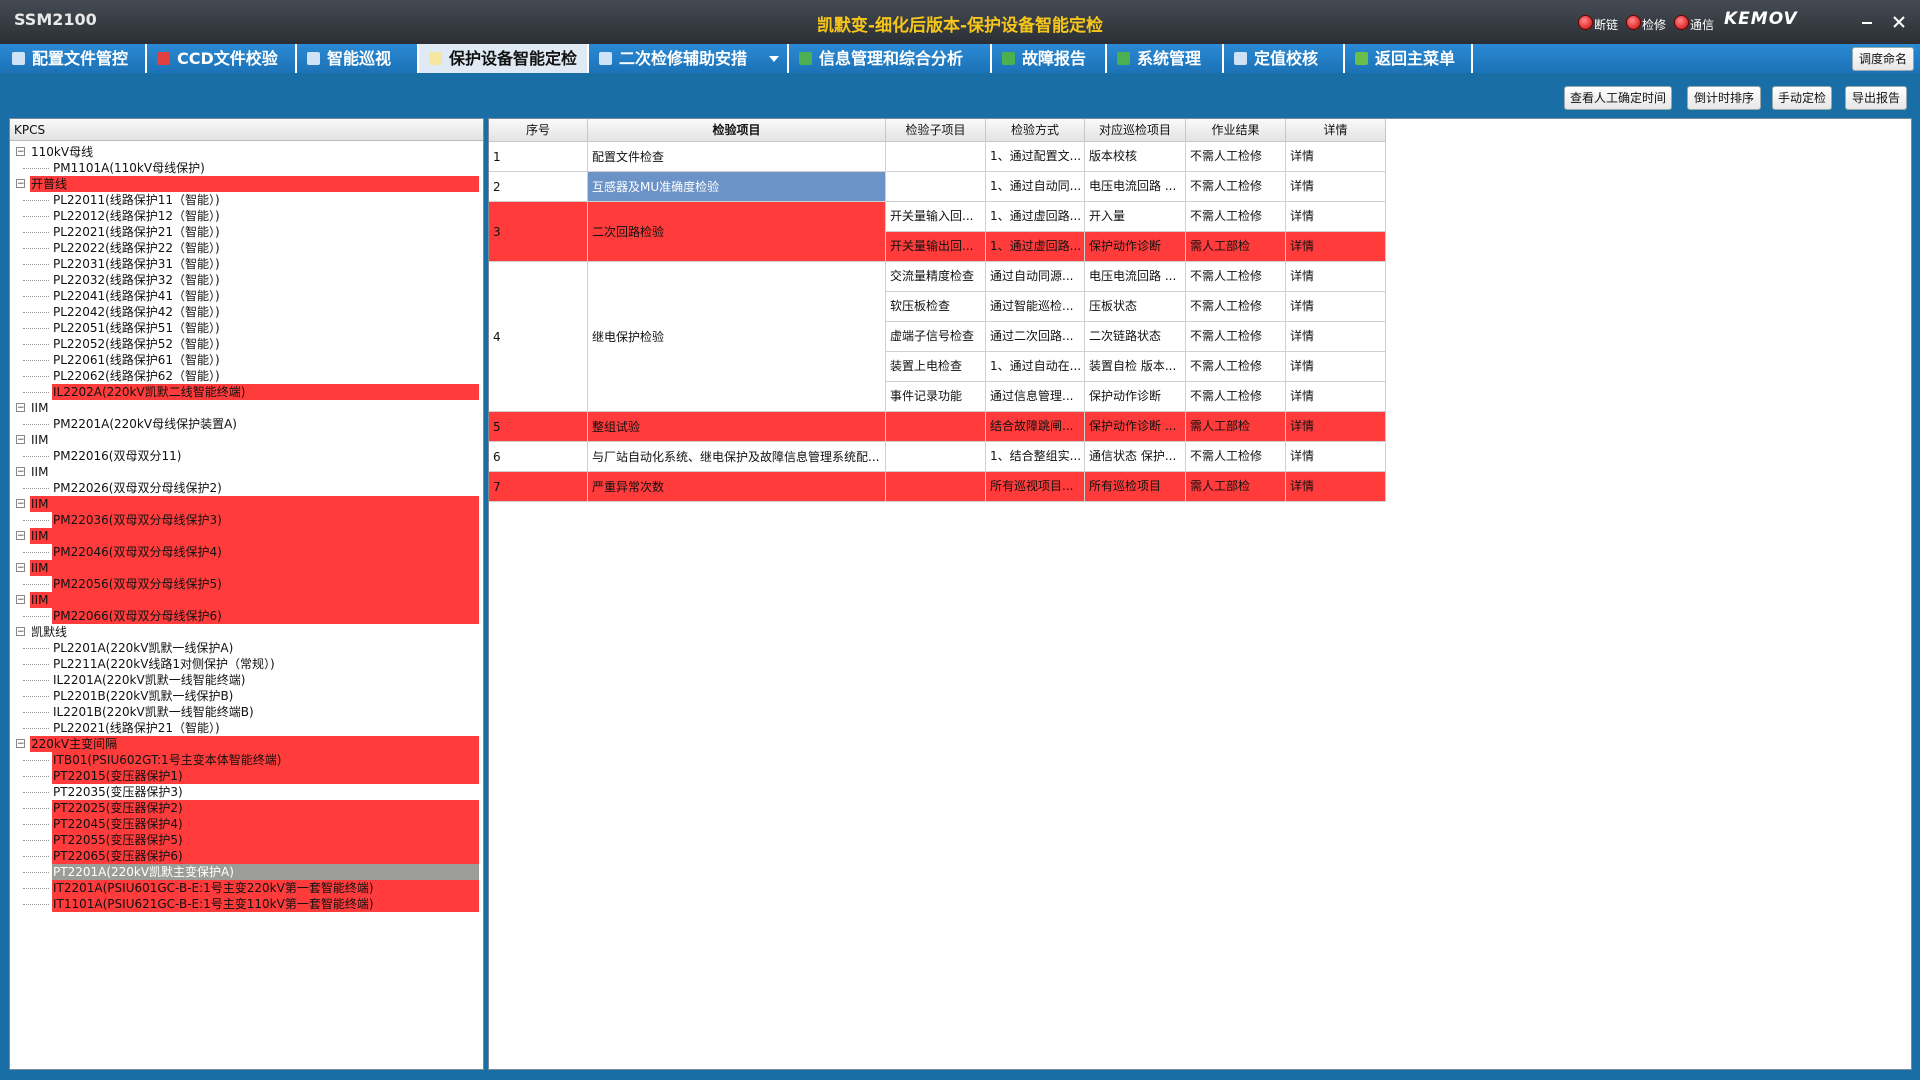 This screenshot has height=1080, width=1920. I want to click on tree-node: 220kV主变间隔, so click(254, 744).